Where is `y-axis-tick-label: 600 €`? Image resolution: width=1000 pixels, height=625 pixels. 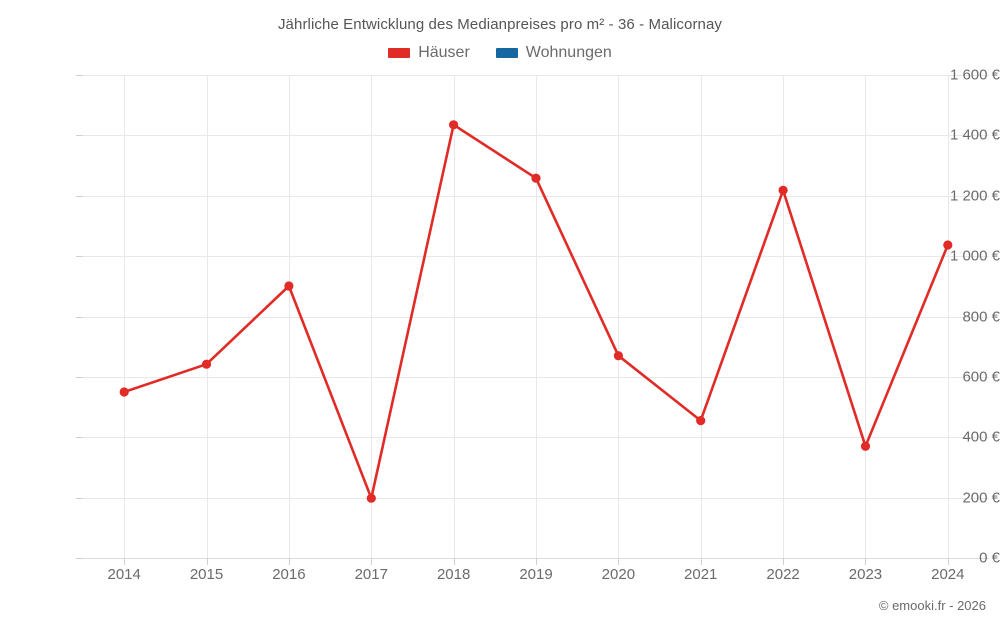 y-axis-tick-label: 600 € is located at coordinates (981, 377).